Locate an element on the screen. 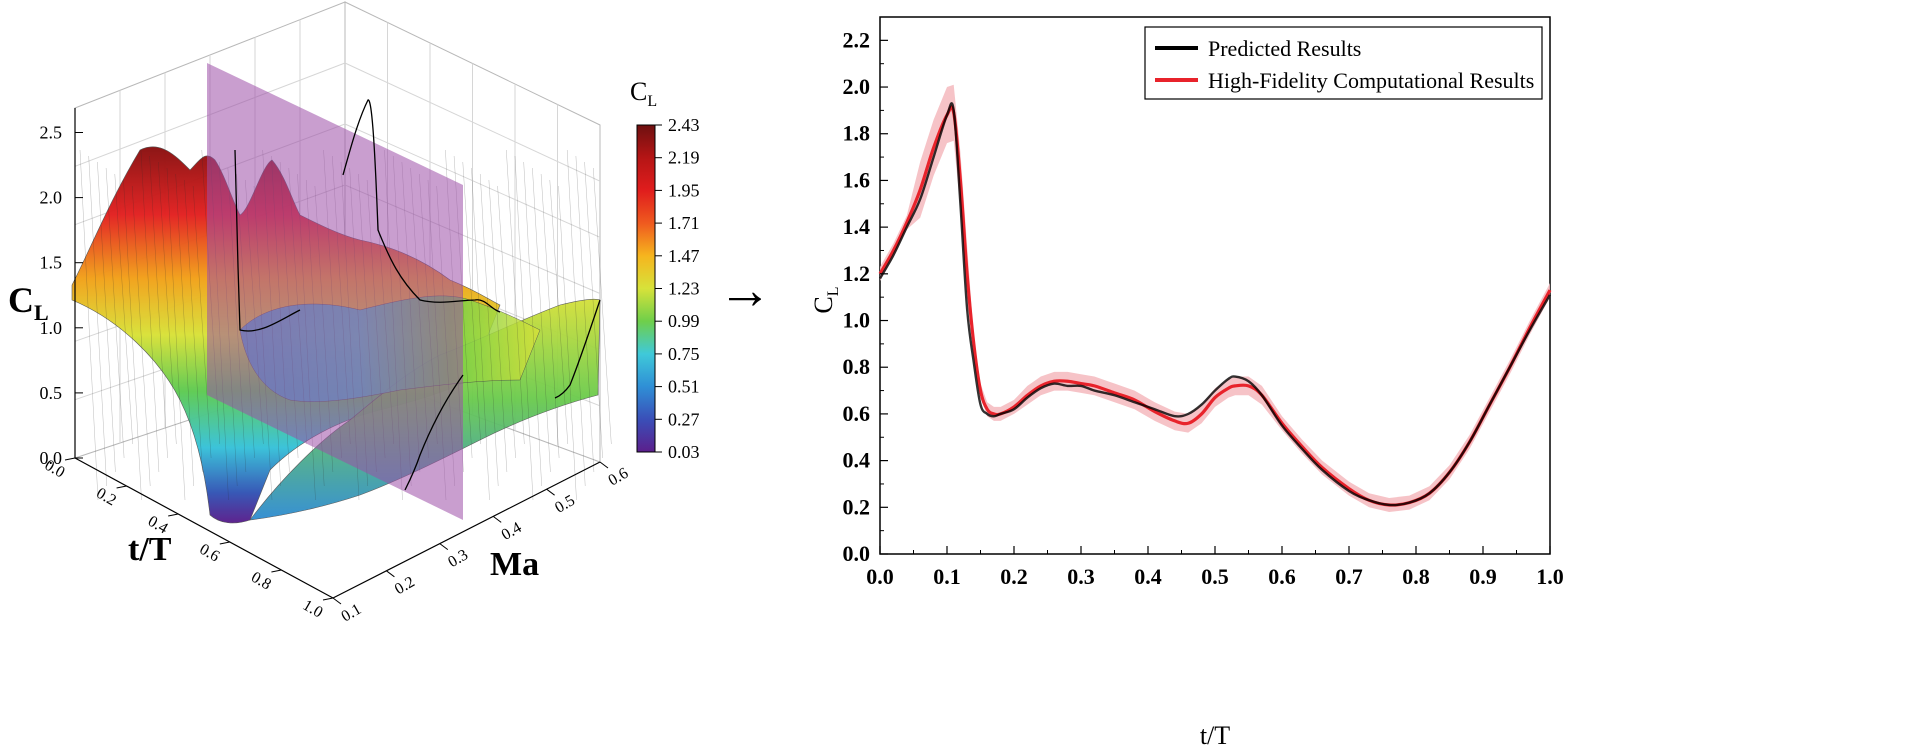 The height and width of the screenshot is (747, 1905). x-tick-label: 0.9 is located at coordinates (1483, 576).